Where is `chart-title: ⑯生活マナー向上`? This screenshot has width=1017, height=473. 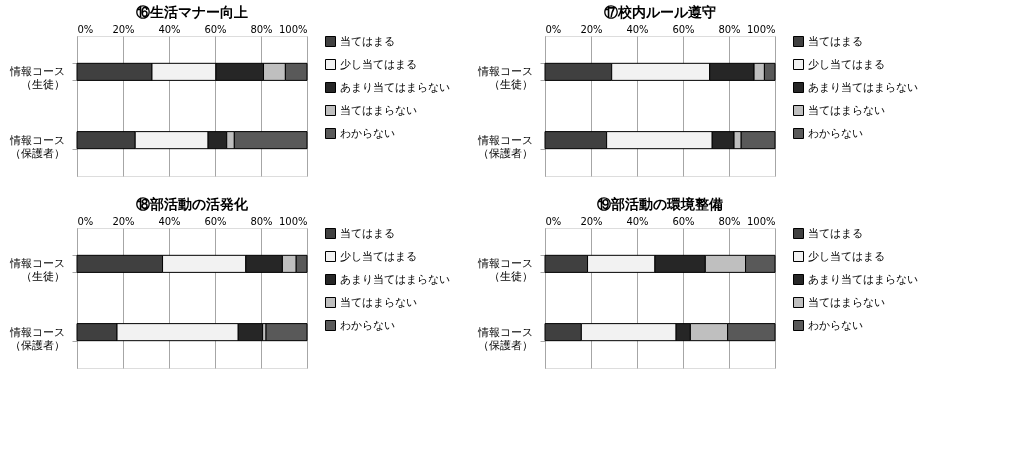 chart-title: ⑯生活マナー向上 is located at coordinates (192, 12).